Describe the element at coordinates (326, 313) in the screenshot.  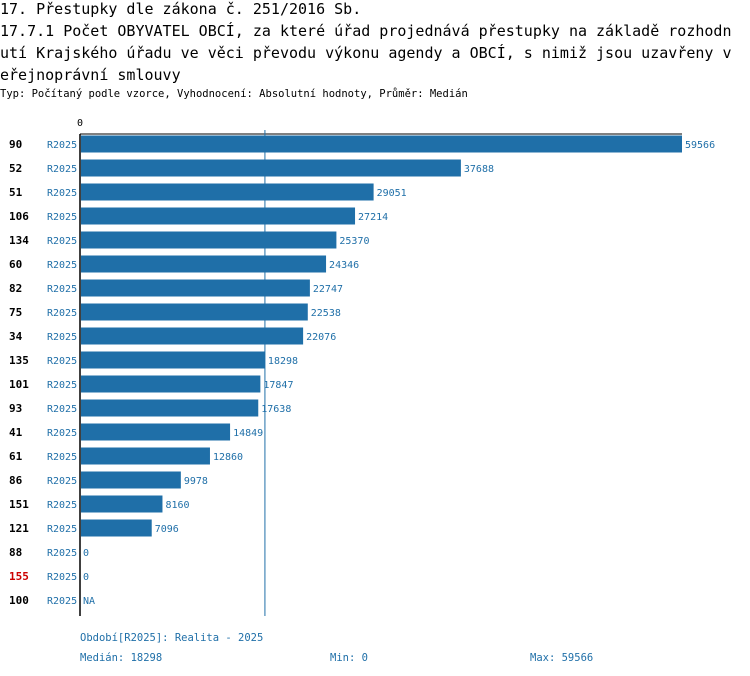
I see `value-label: 22538` at that location.